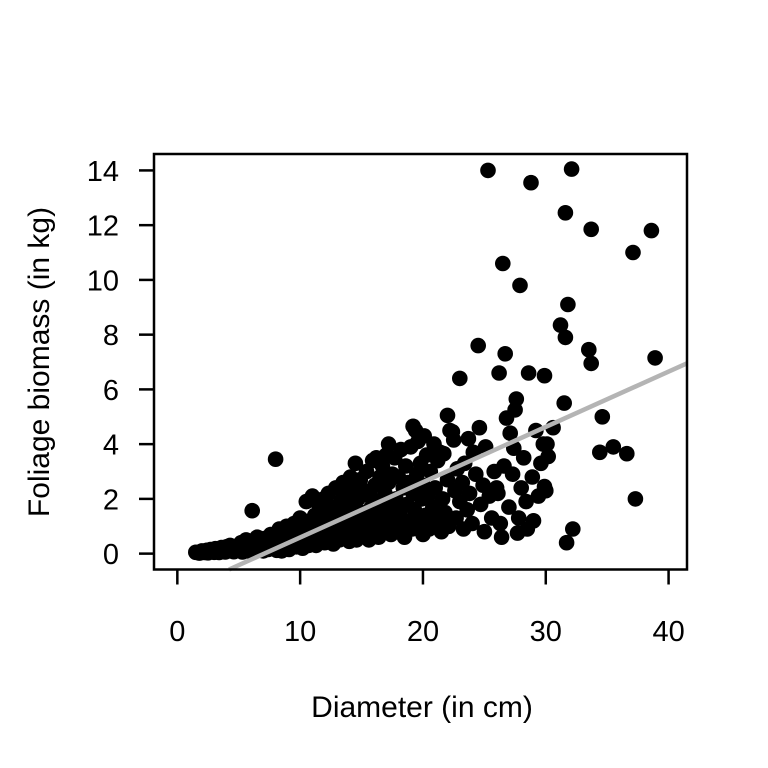  What do you see at coordinates (103, 281) in the screenshot?
I see `y-tick-label: 10` at bounding box center [103, 281].